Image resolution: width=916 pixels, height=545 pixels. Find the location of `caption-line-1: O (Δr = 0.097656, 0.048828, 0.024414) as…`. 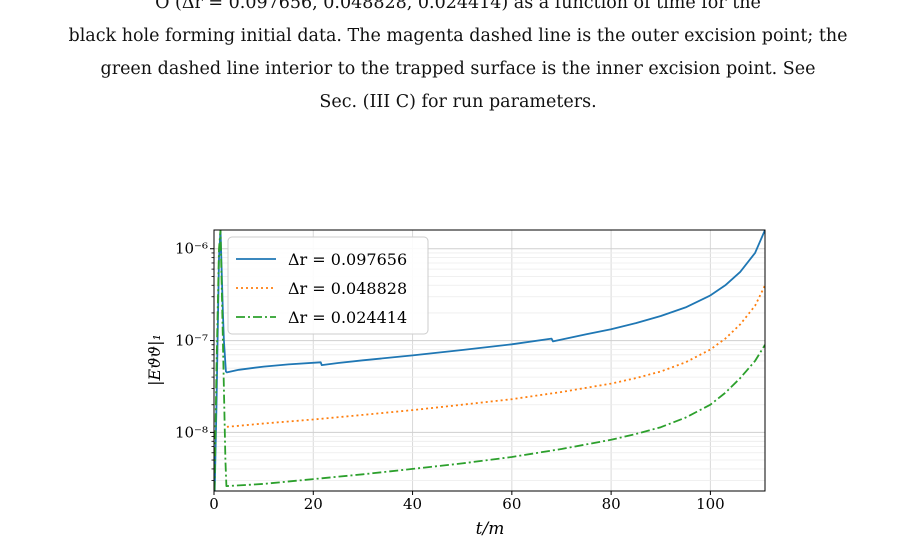

caption-line-1: O (Δr = 0.097656, 0.048828, 0.024414) as… is located at coordinates (458, 6).